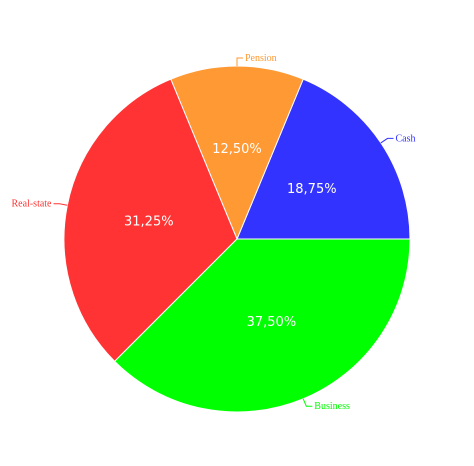  What do you see at coordinates (323, 159) in the screenshot?
I see `pie-slice-cash` at bounding box center [323, 159].